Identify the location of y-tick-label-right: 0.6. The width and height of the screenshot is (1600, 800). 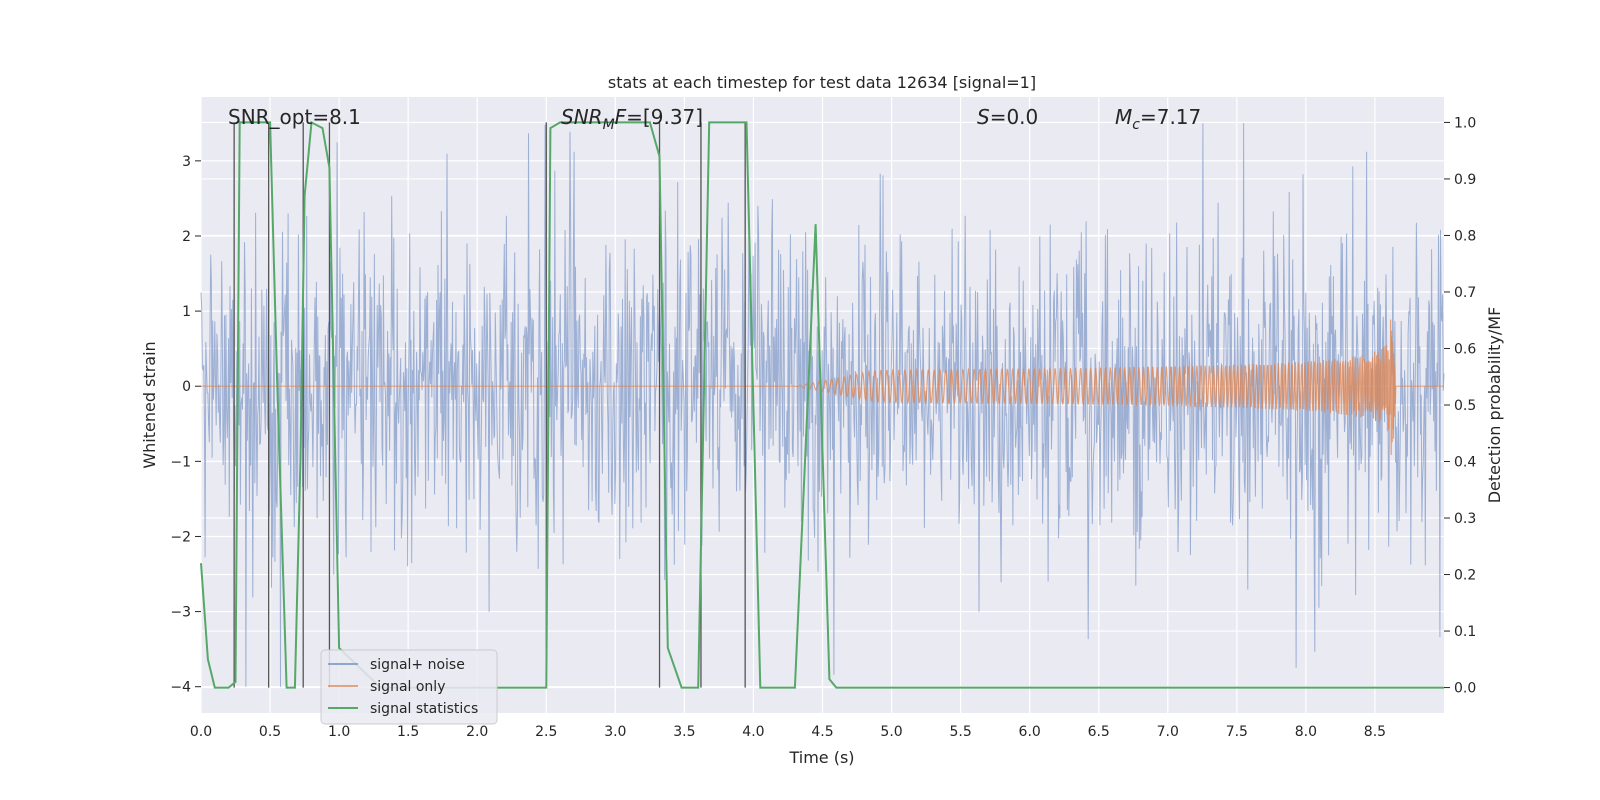
(1465, 349).